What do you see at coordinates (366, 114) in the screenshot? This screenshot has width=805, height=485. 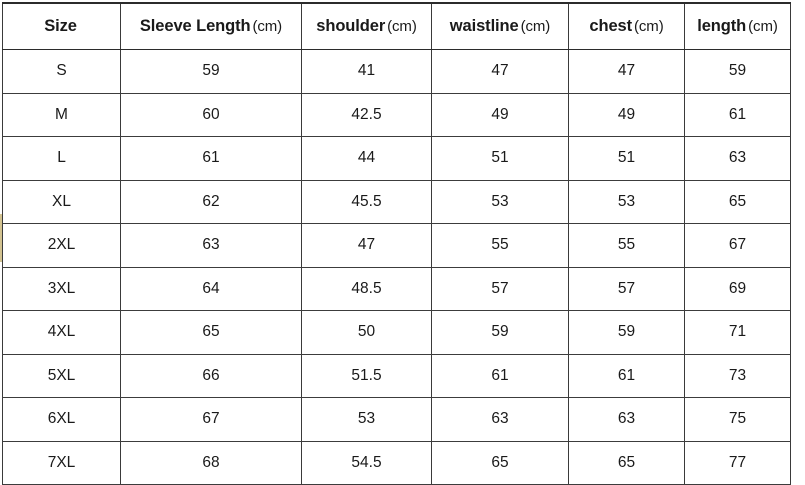 I see `cell-shoulder: 42.5` at bounding box center [366, 114].